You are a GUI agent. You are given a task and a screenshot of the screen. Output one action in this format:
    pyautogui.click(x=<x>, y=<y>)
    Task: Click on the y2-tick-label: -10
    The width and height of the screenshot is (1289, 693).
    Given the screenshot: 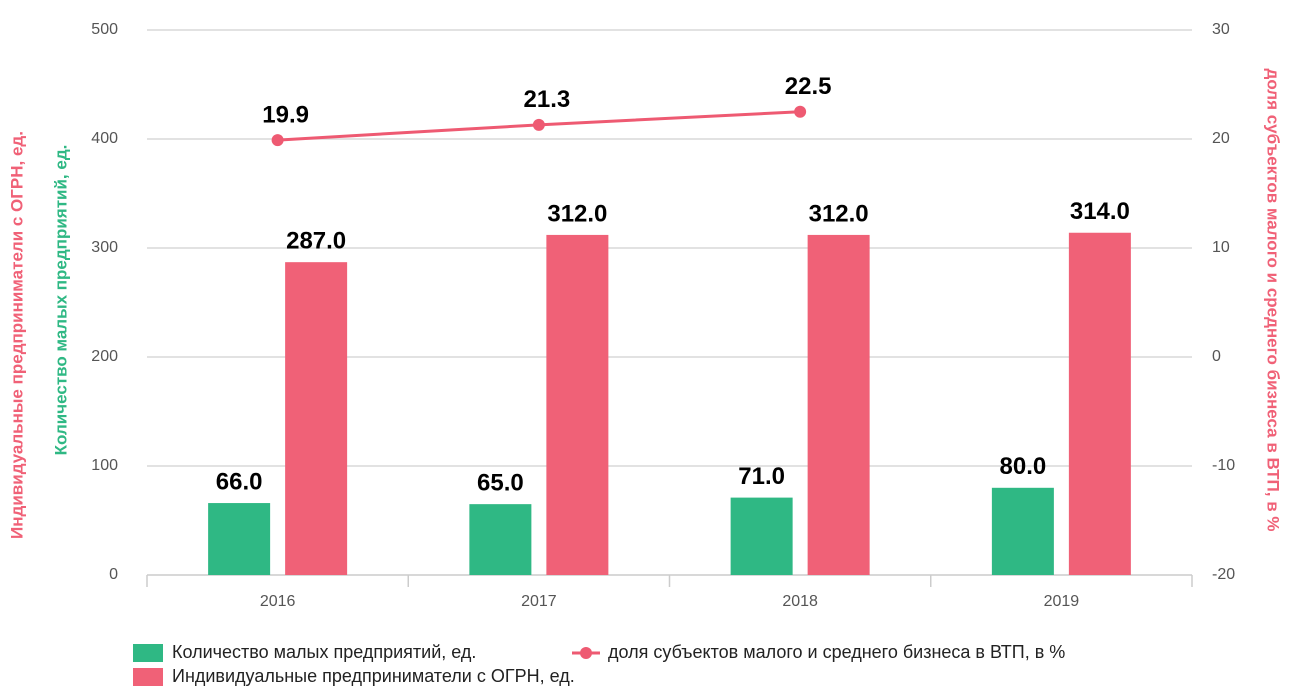 What is the action you would take?
    pyautogui.click(x=1223, y=465)
    